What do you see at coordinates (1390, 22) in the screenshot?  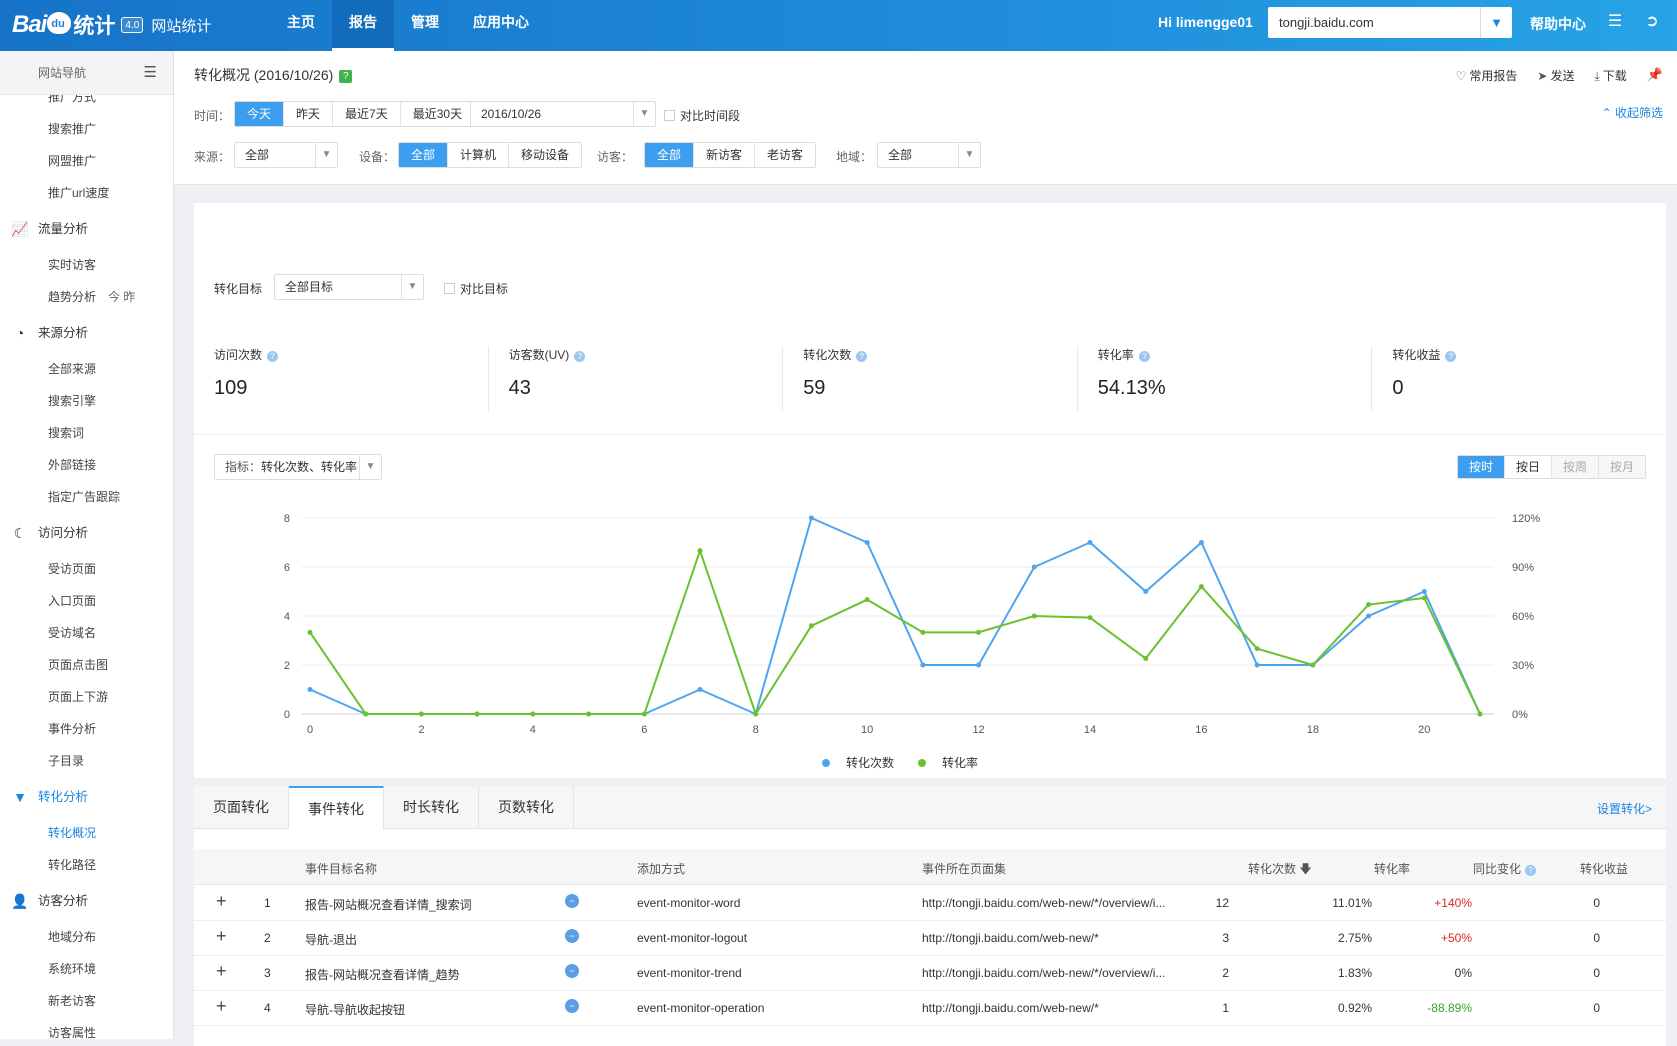 I see `domain-select: tongji.baidu.com ▼` at bounding box center [1390, 22].